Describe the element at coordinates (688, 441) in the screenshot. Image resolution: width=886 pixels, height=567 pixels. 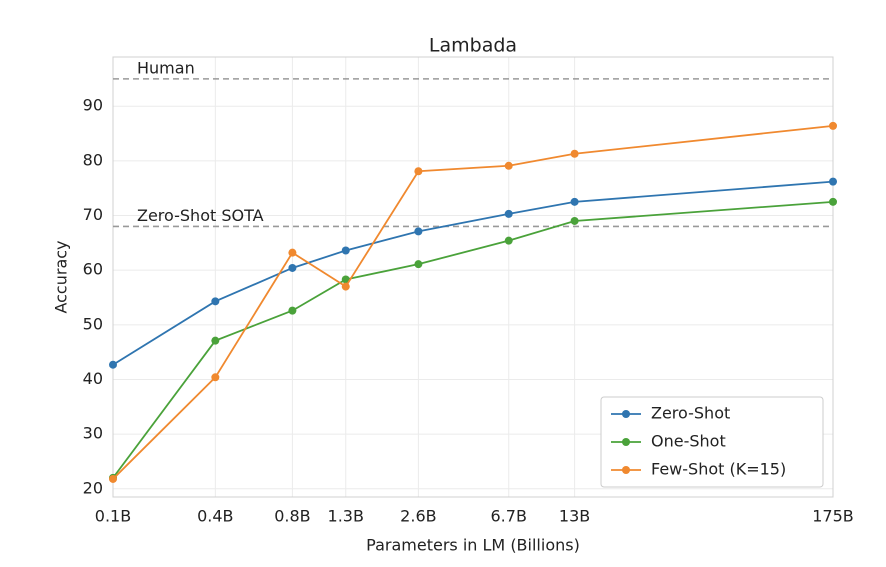
I see `legend-label: One-Shot` at that location.